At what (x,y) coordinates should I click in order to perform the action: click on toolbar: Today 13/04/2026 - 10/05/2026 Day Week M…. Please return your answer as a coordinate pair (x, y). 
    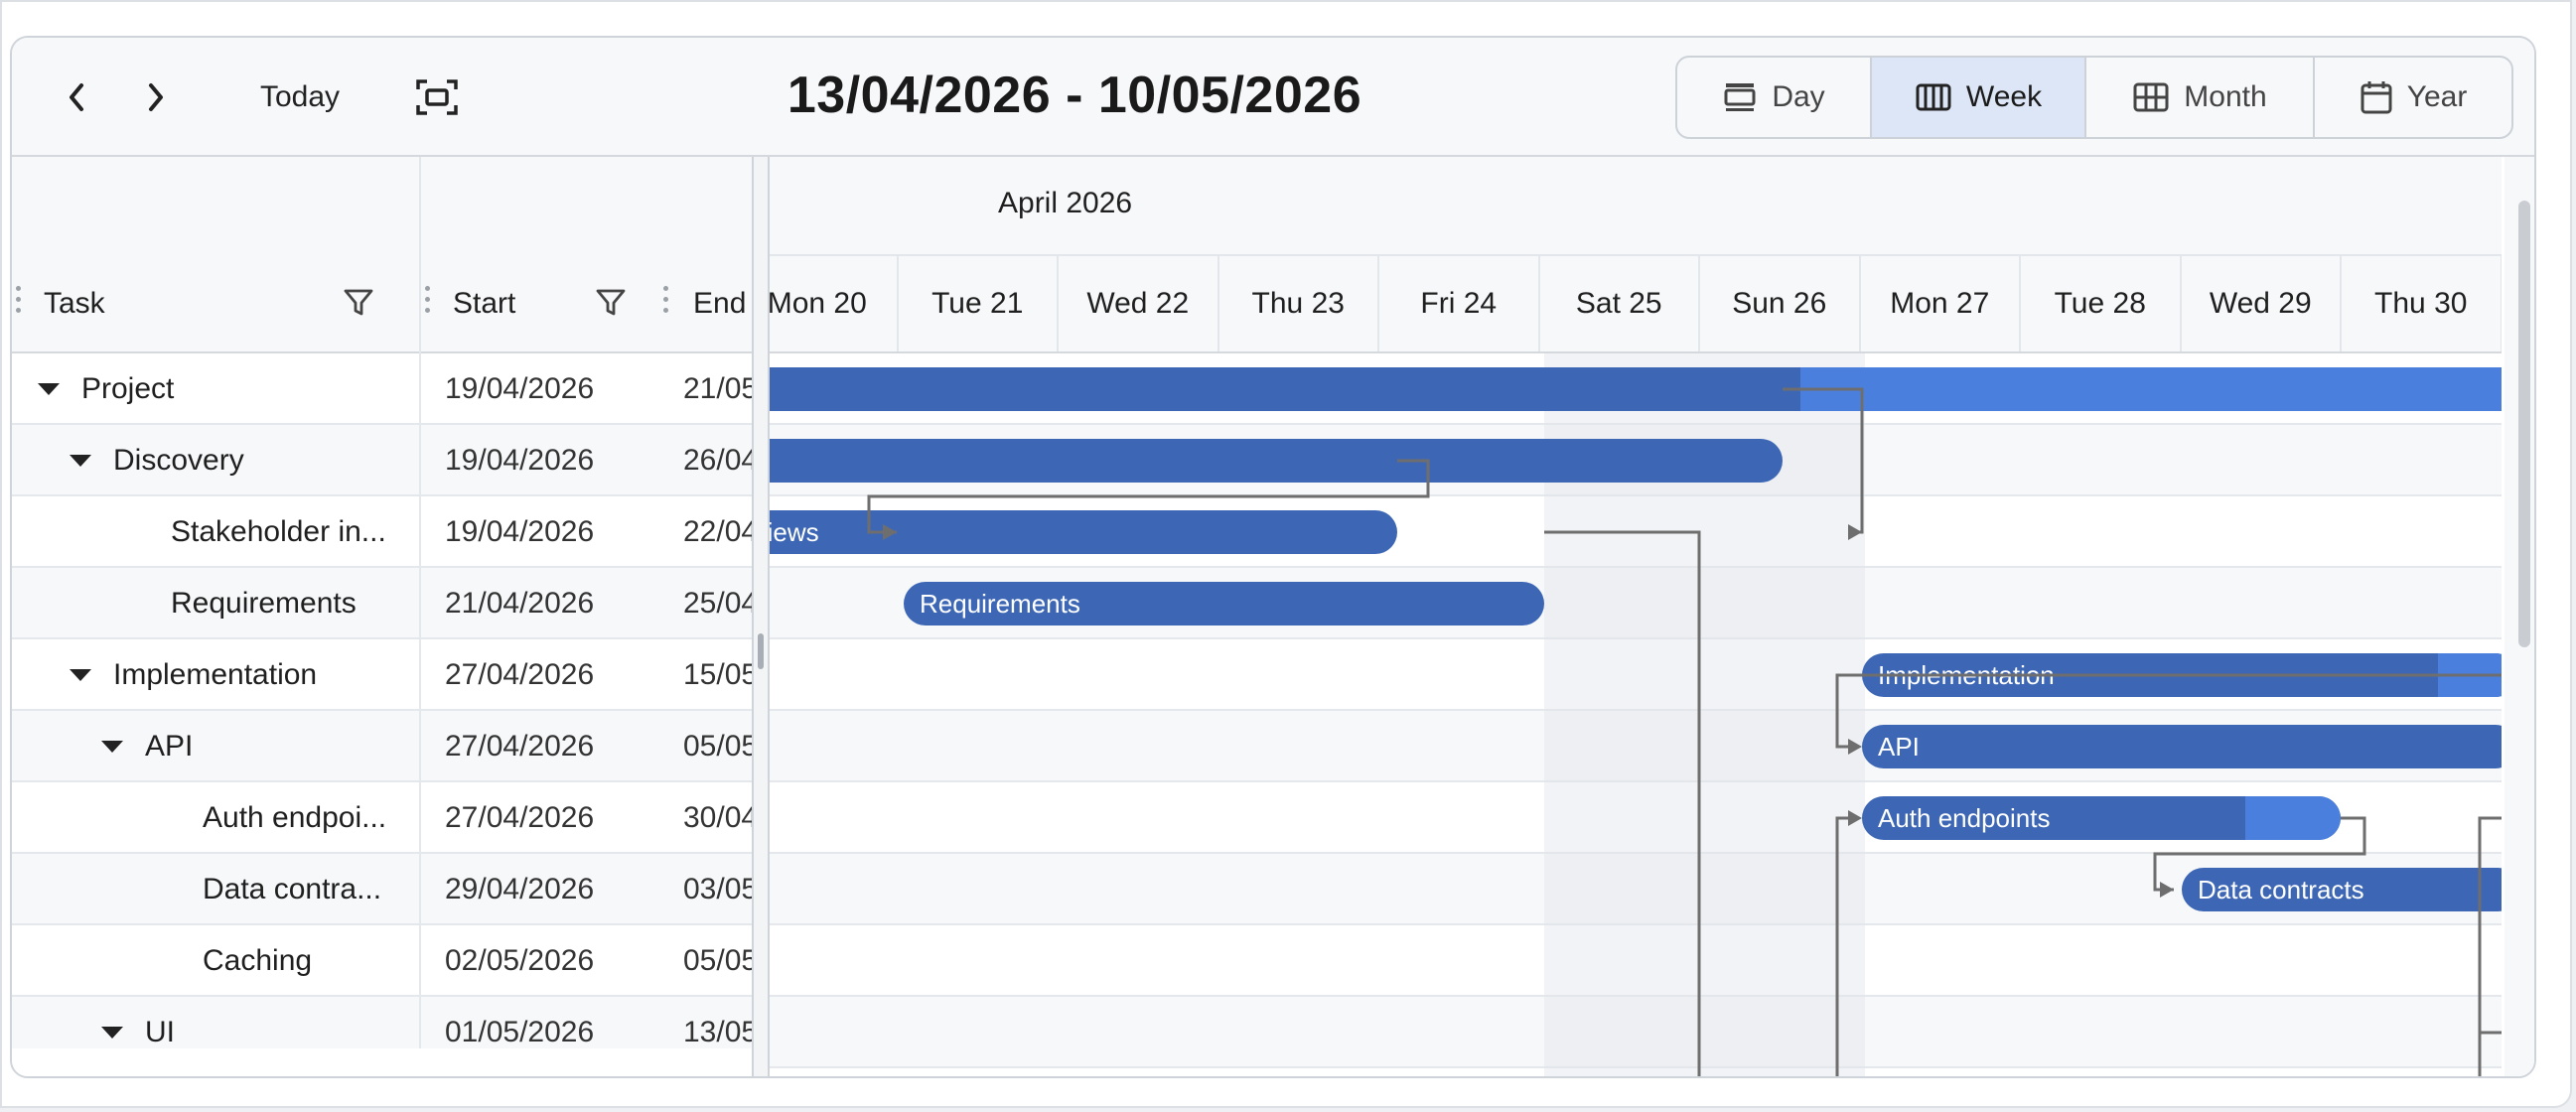
    Looking at the image, I should click on (1273, 97).